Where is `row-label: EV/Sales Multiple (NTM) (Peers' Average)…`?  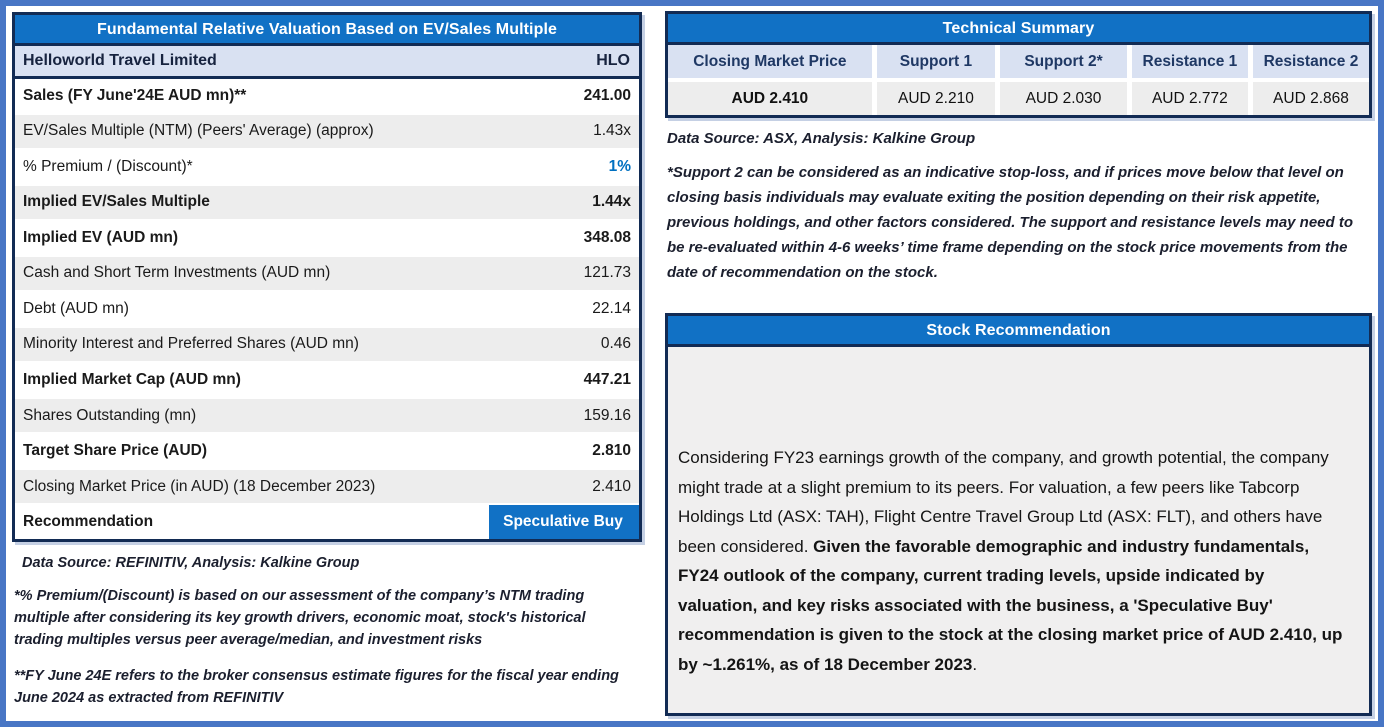 row-label: EV/Sales Multiple (NTM) (Peers' Average)… is located at coordinates (198, 131).